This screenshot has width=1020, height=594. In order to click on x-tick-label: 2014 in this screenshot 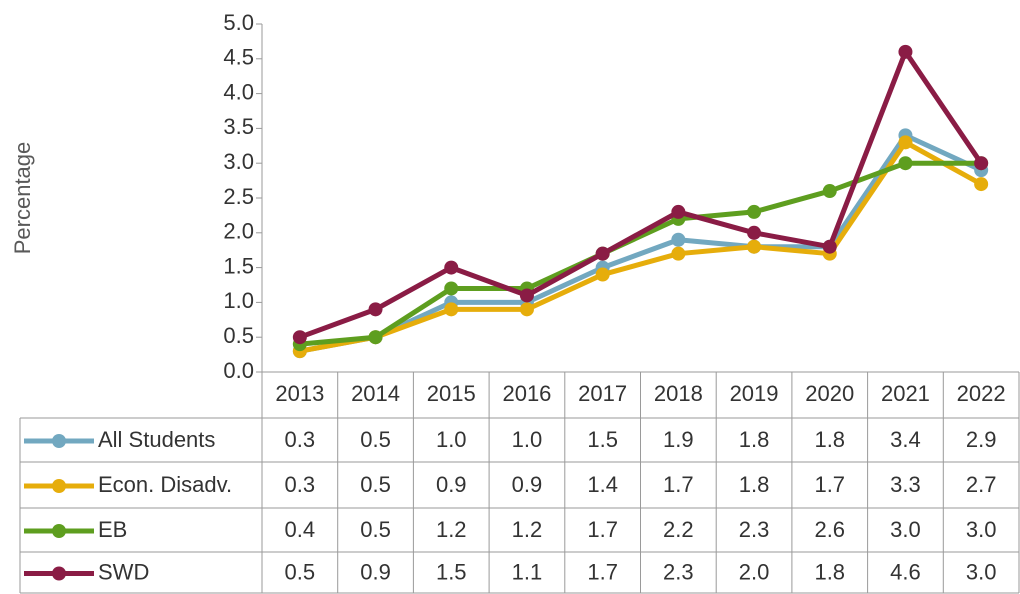, I will do `click(375, 393)`.